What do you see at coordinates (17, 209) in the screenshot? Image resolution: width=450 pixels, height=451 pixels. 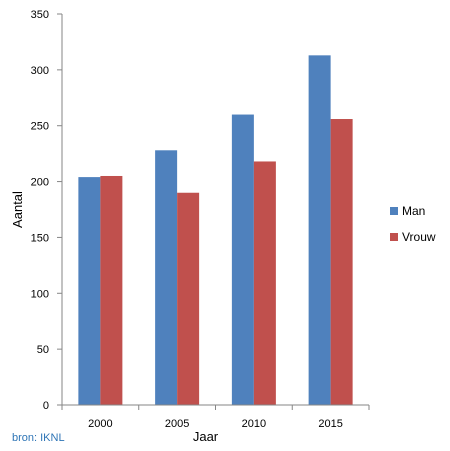 I see `y-axis-title: Aantal` at bounding box center [17, 209].